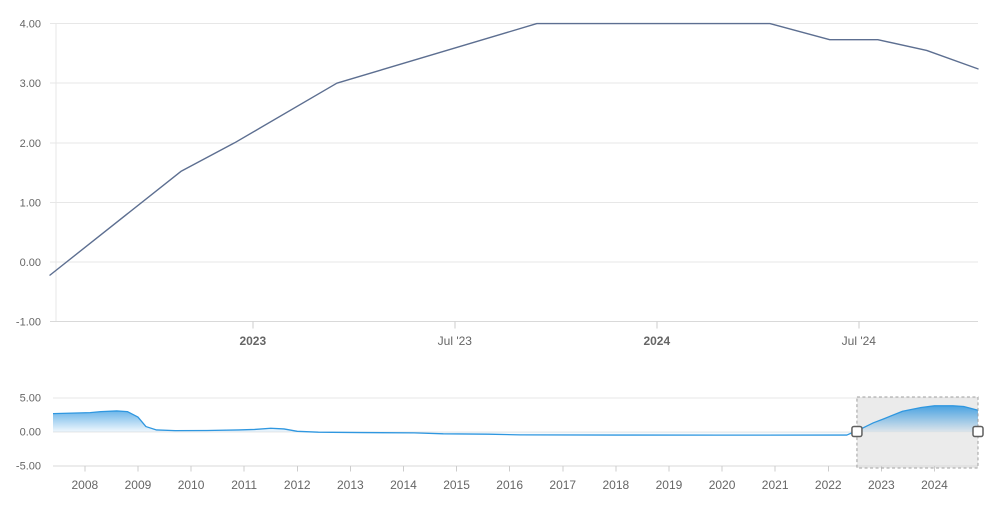 This screenshot has height=520, width=993. What do you see at coordinates (28, 323) in the screenshot?
I see `main-y-tick-label: -1.00` at bounding box center [28, 323].